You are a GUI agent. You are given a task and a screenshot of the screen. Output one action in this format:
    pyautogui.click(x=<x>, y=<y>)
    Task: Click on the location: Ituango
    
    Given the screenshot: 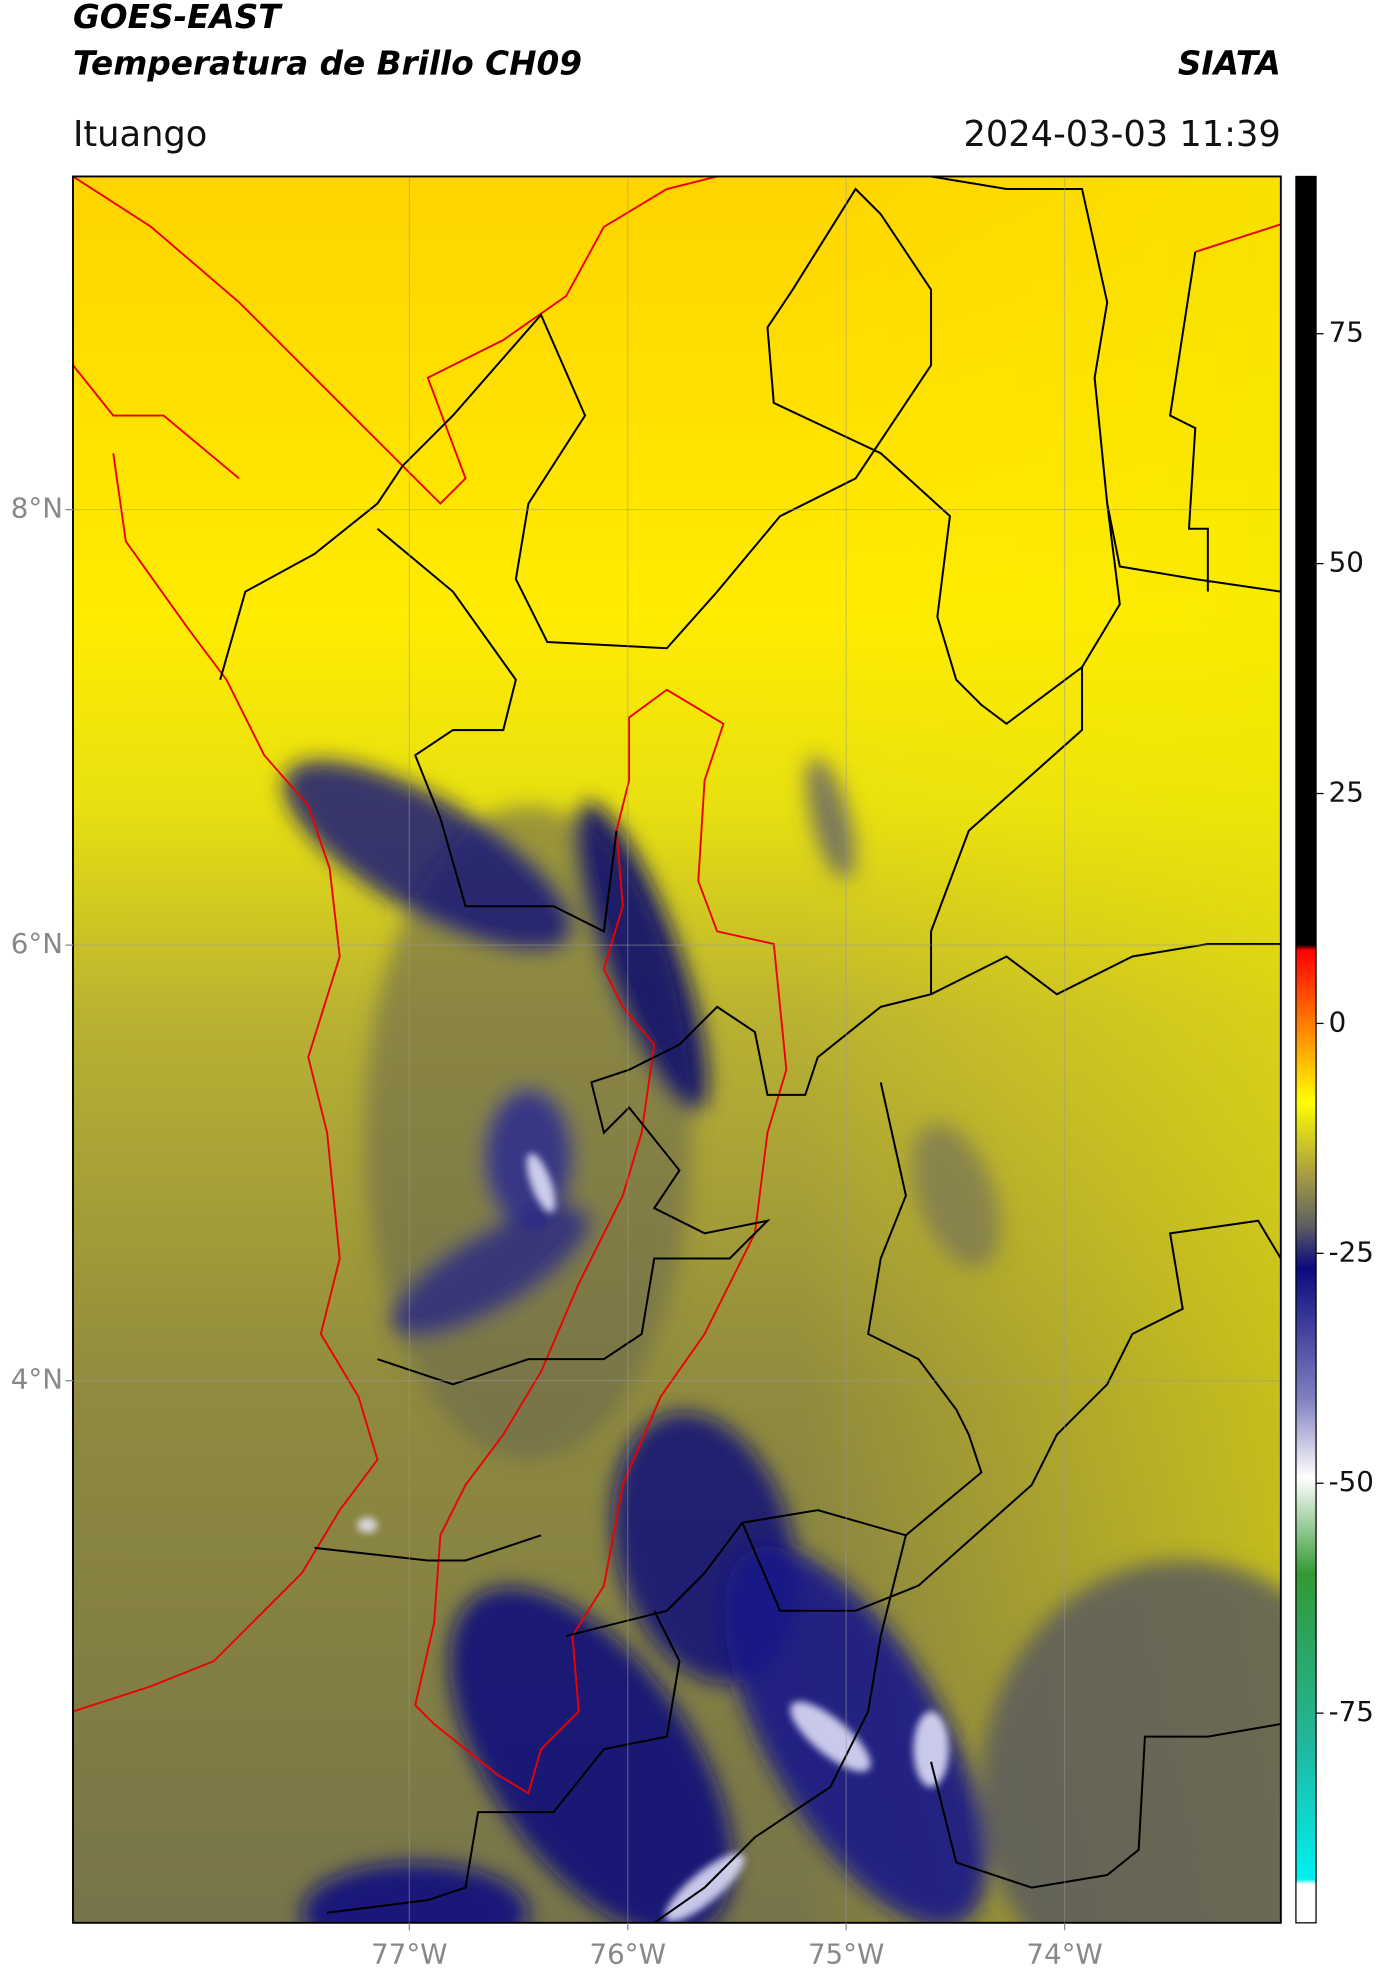 What is the action you would take?
    pyautogui.click(x=140, y=134)
    